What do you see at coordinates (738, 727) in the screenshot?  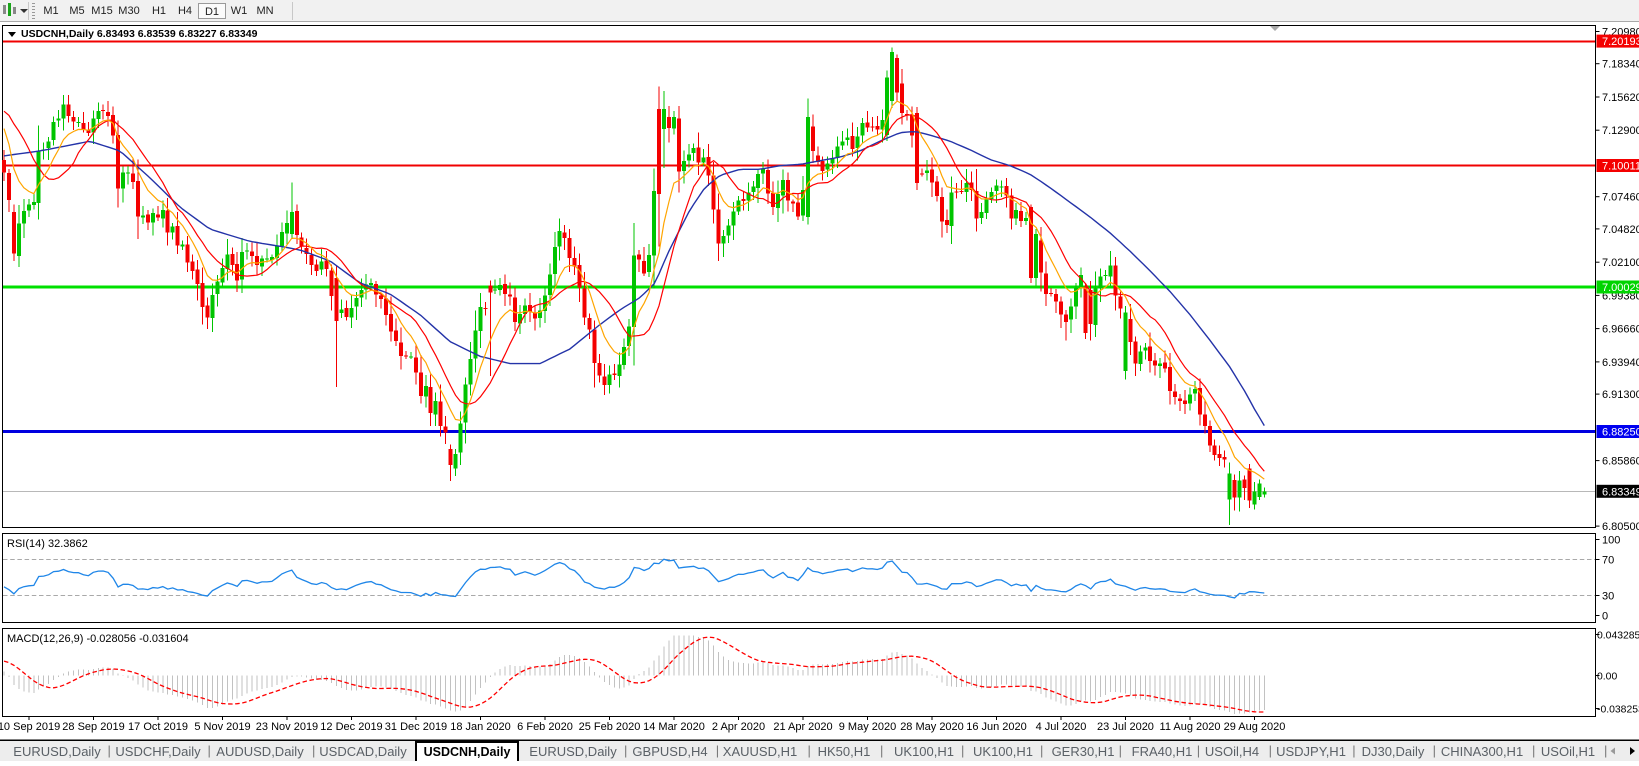 I see `svg-text: 2 Apr 2020` at bounding box center [738, 727].